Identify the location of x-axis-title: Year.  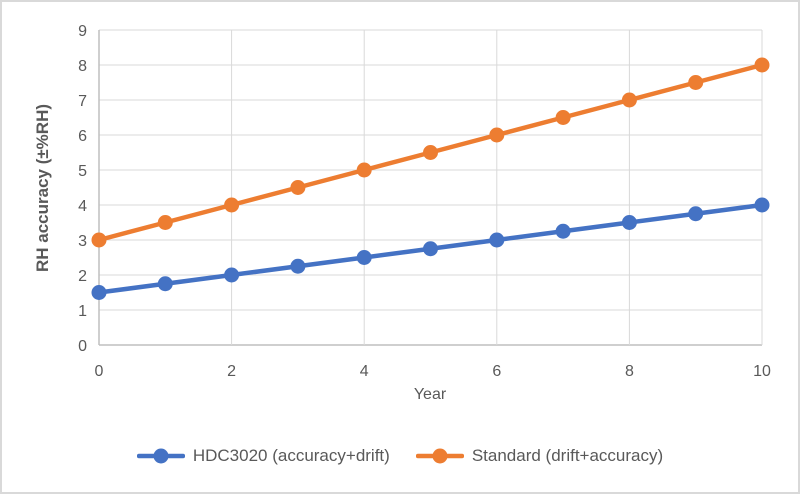
(430, 394).